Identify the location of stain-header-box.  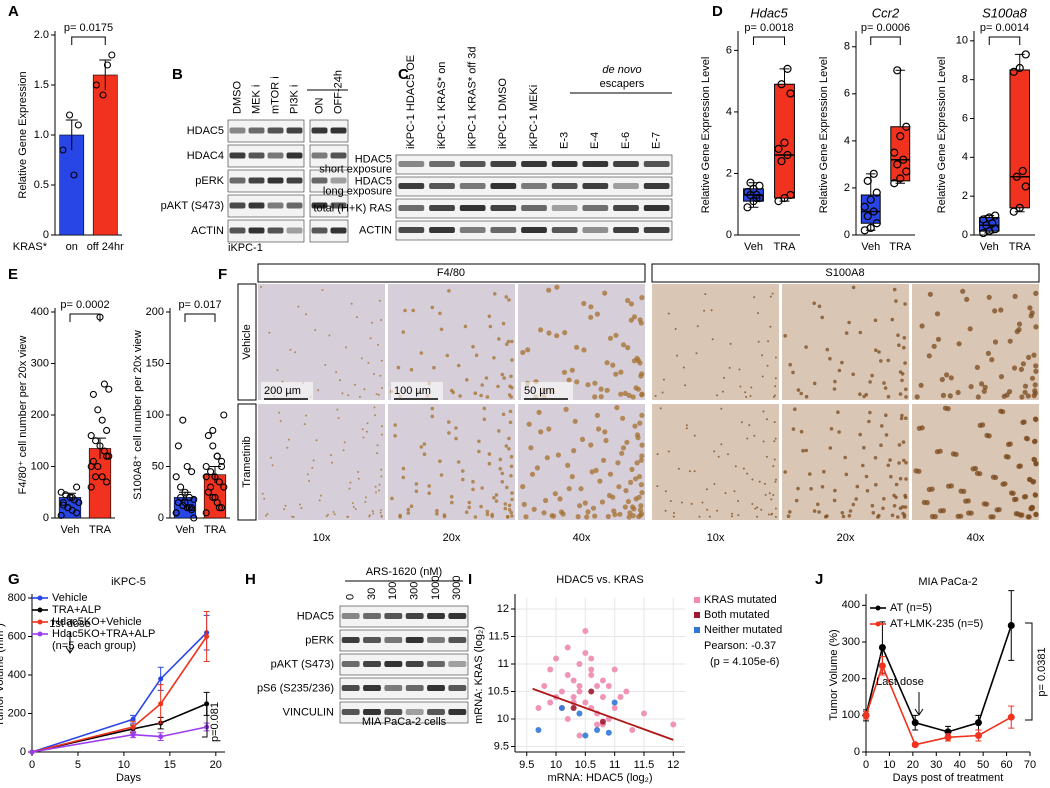
(451, 273).